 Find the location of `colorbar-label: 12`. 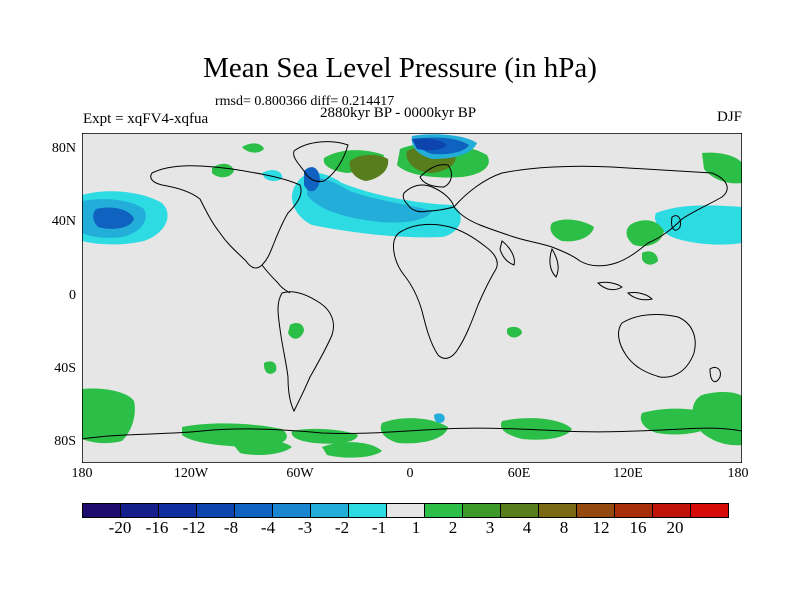

colorbar-label: 12 is located at coordinates (601, 527).